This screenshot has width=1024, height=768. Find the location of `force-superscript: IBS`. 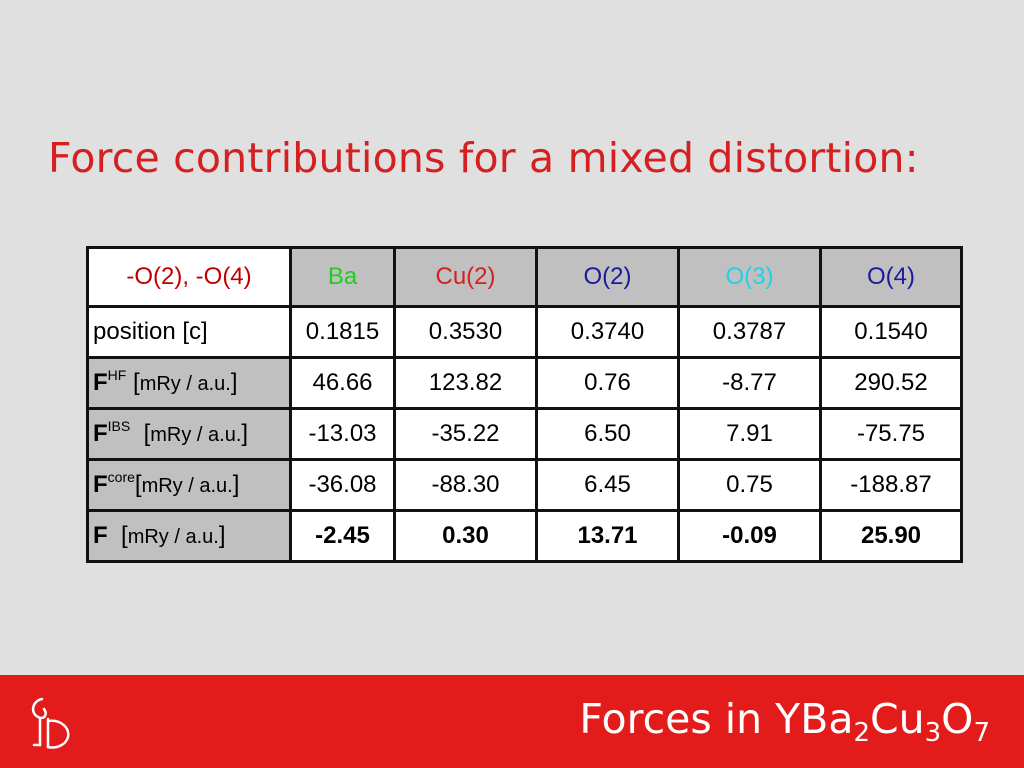

force-superscript: IBS is located at coordinates (119, 426).